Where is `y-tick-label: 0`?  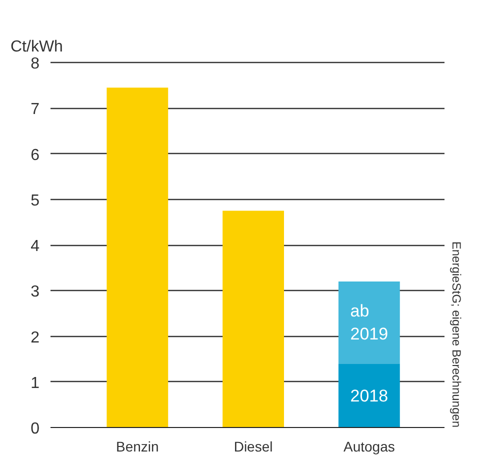
y-tick-label: 0 is located at coordinates (35, 429).